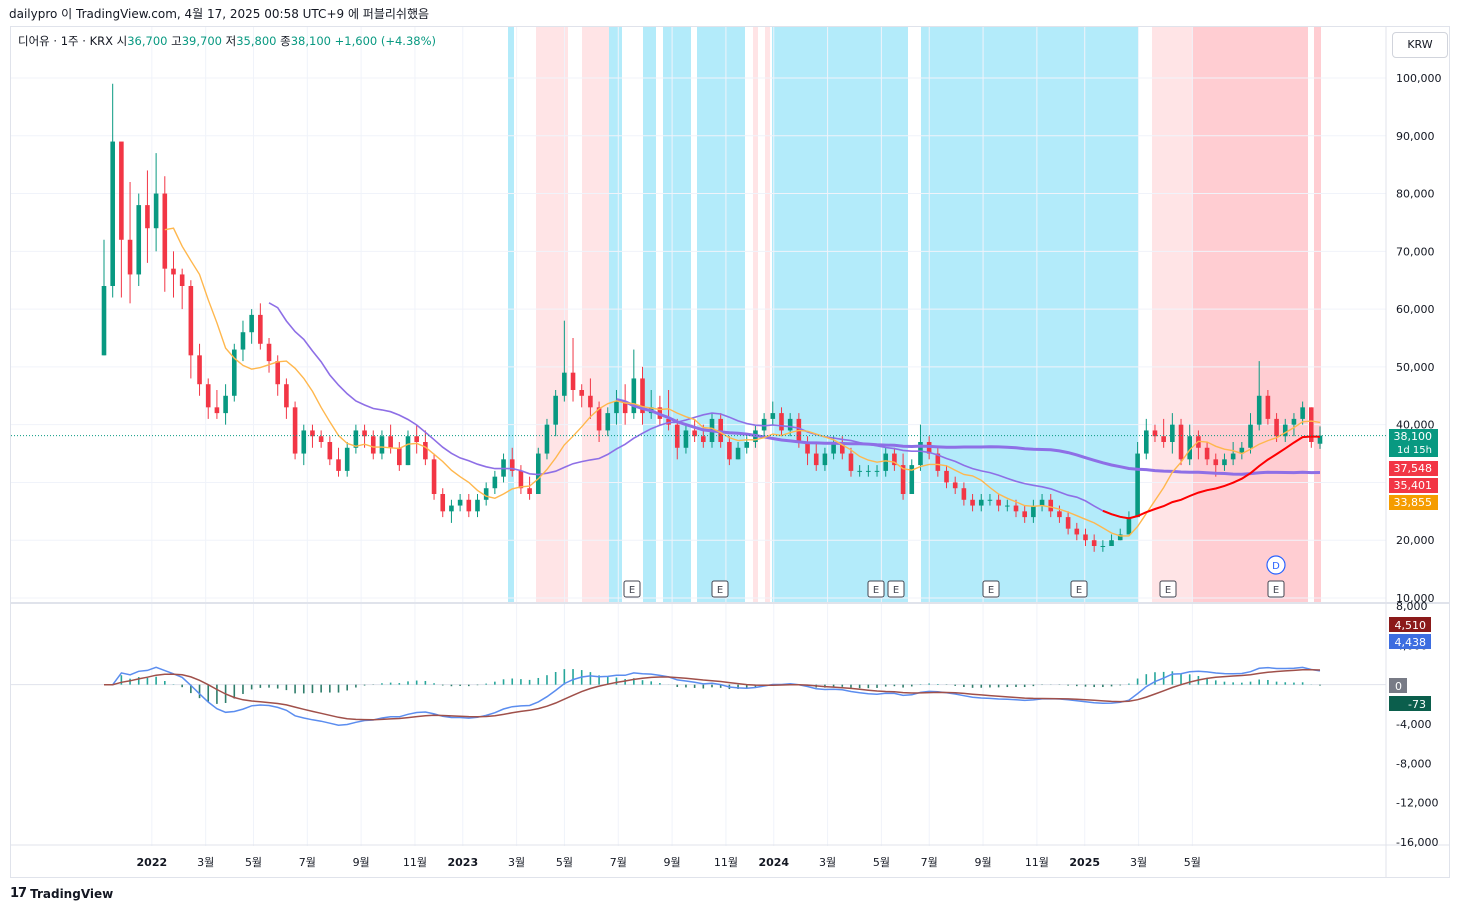 The height and width of the screenshot is (912, 1460). Describe the element at coordinates (1415, 425) in the screenshot. I see `price-tick-label: 40,000` at that location.